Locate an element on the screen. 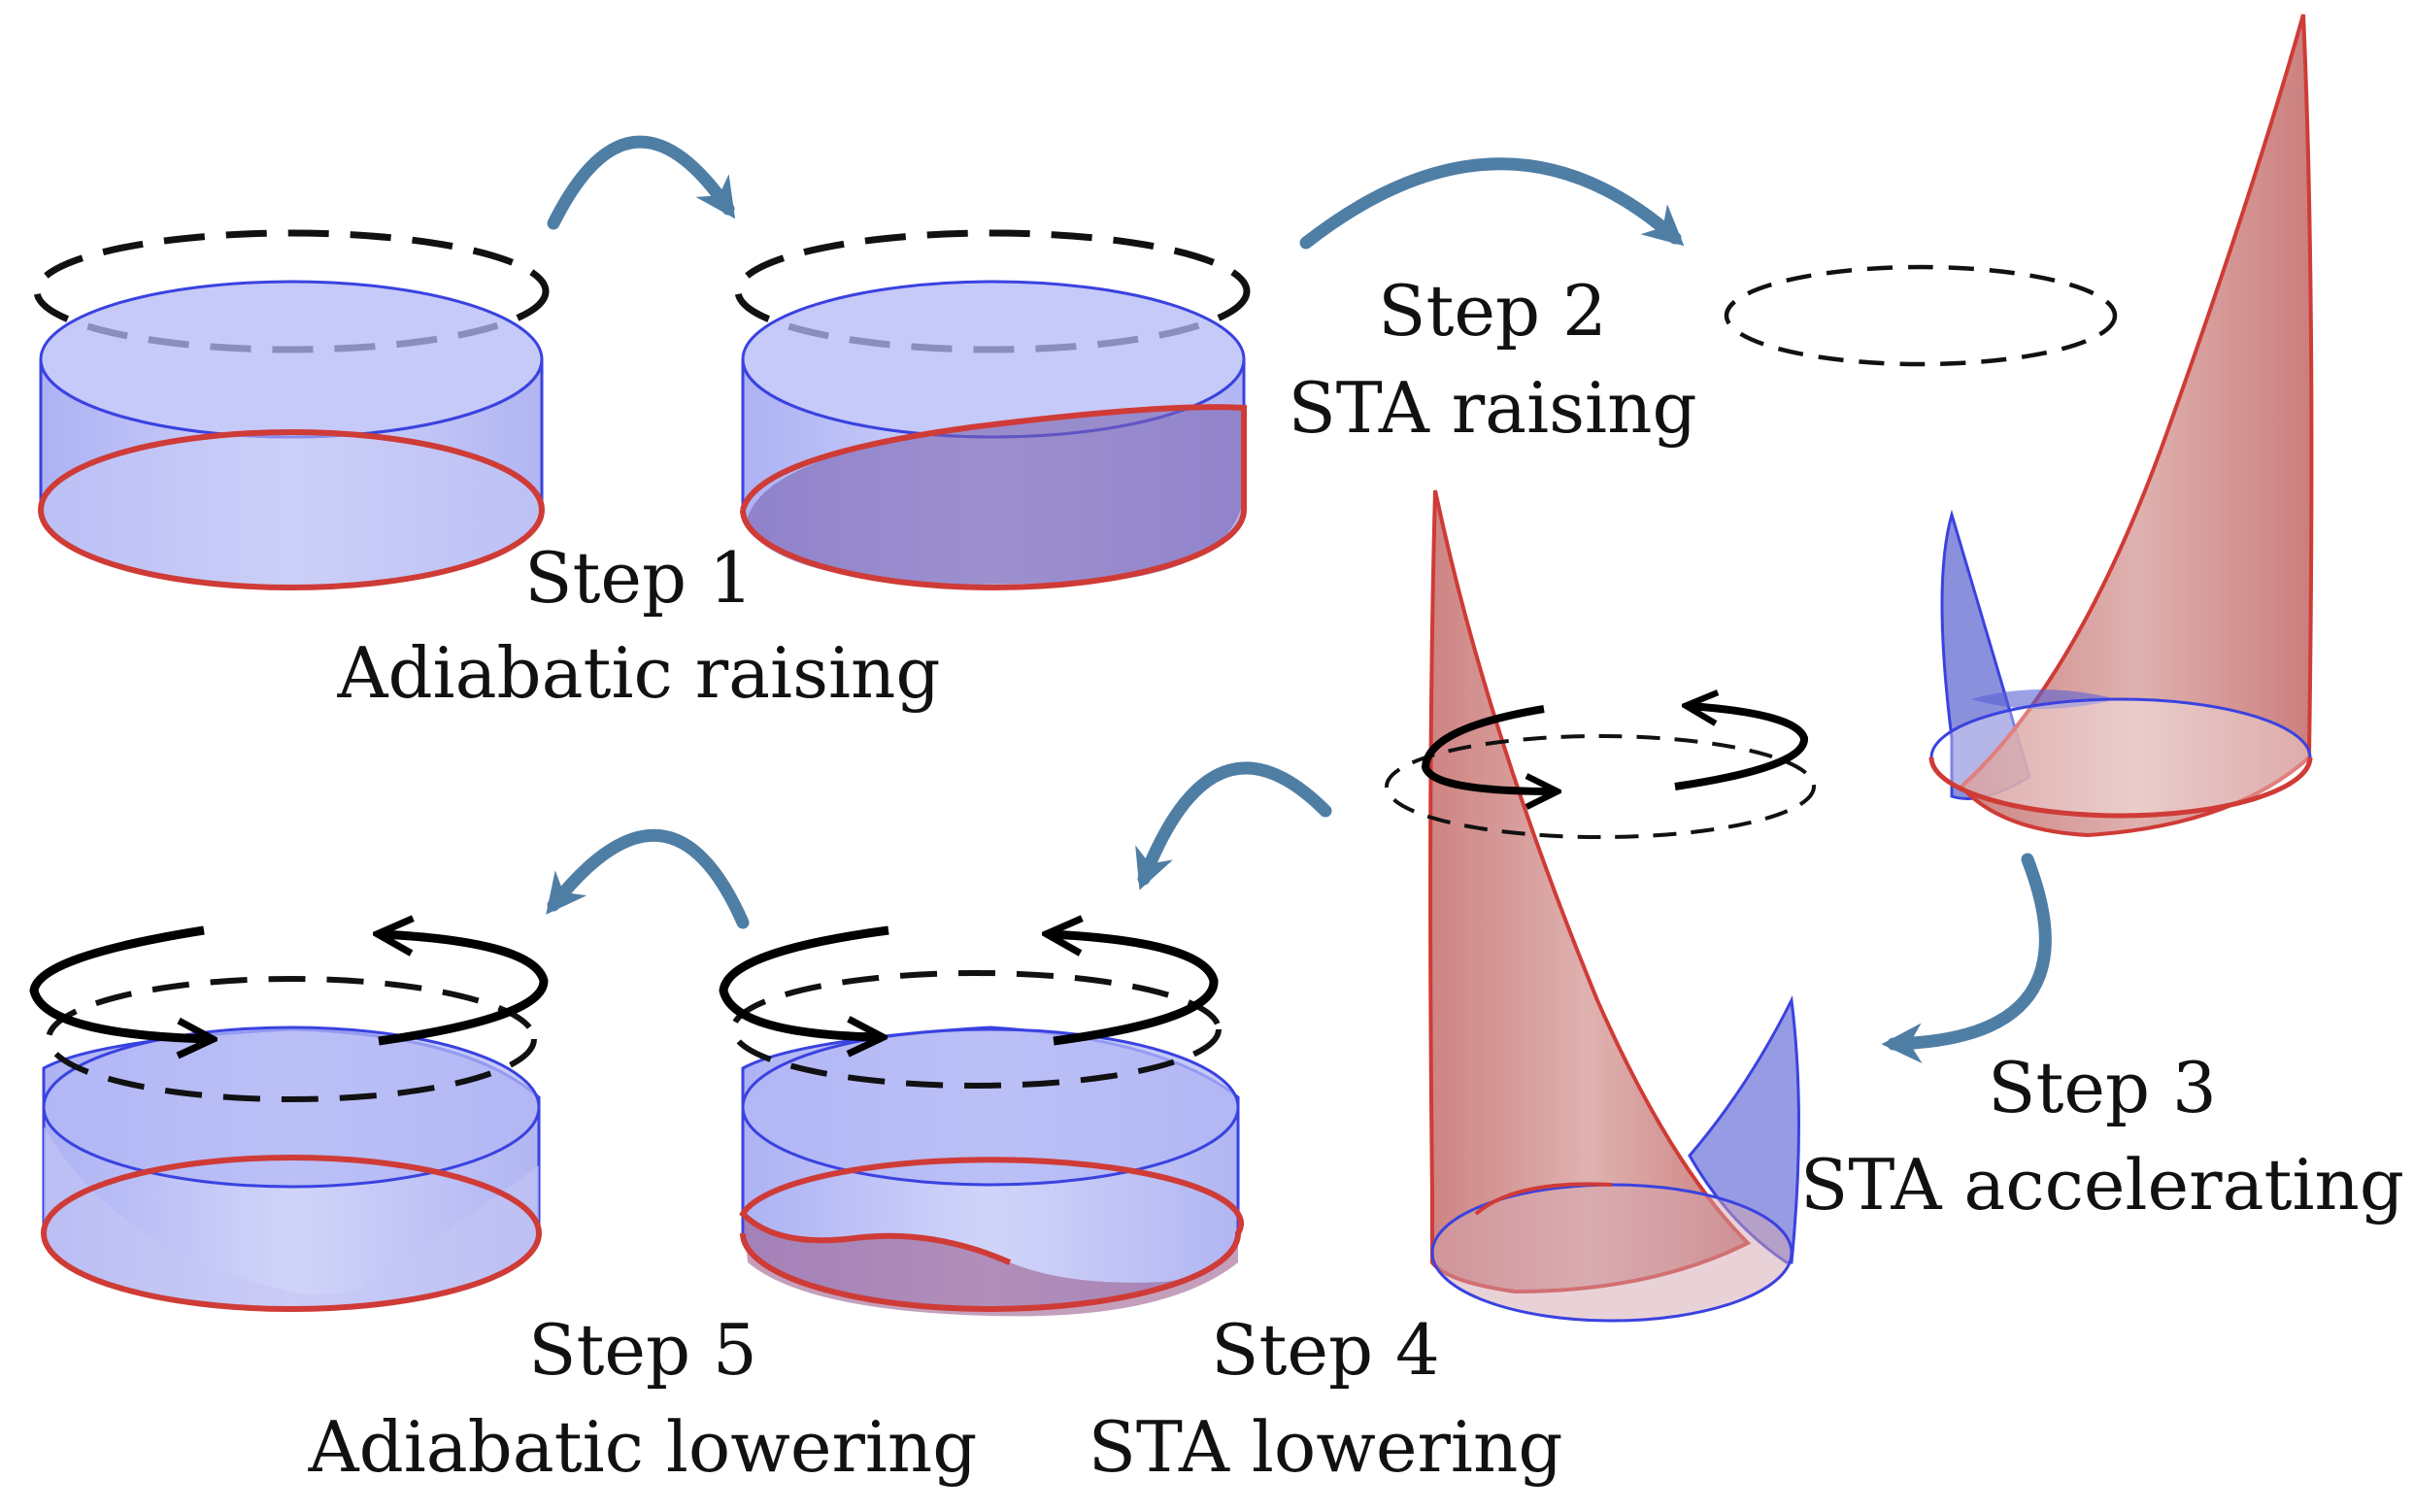 This screenshot has width=2413, height=1512. step-1-title: Step 1 is located at coordinates (639, 578).